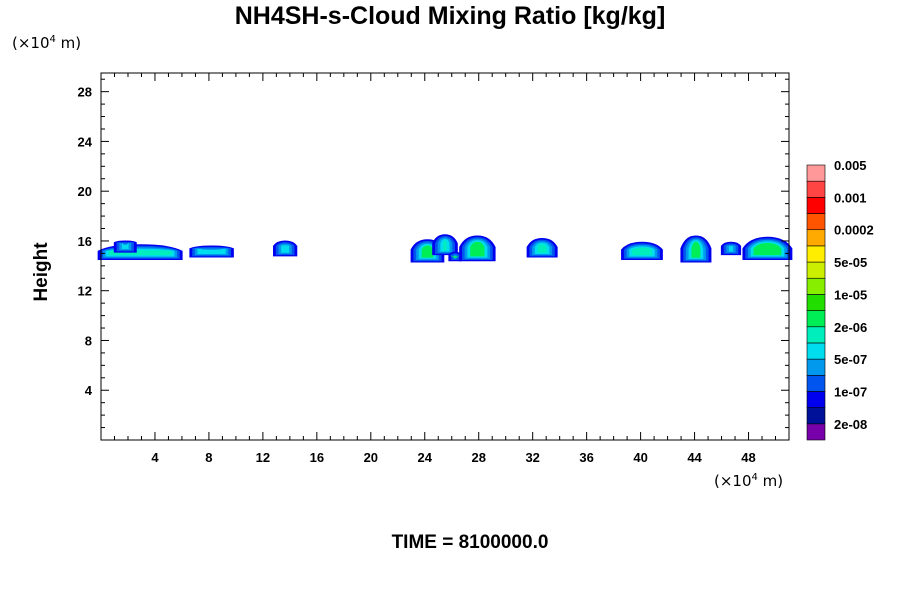  I want to click on y-tick-label: 24, so click(85, 141).